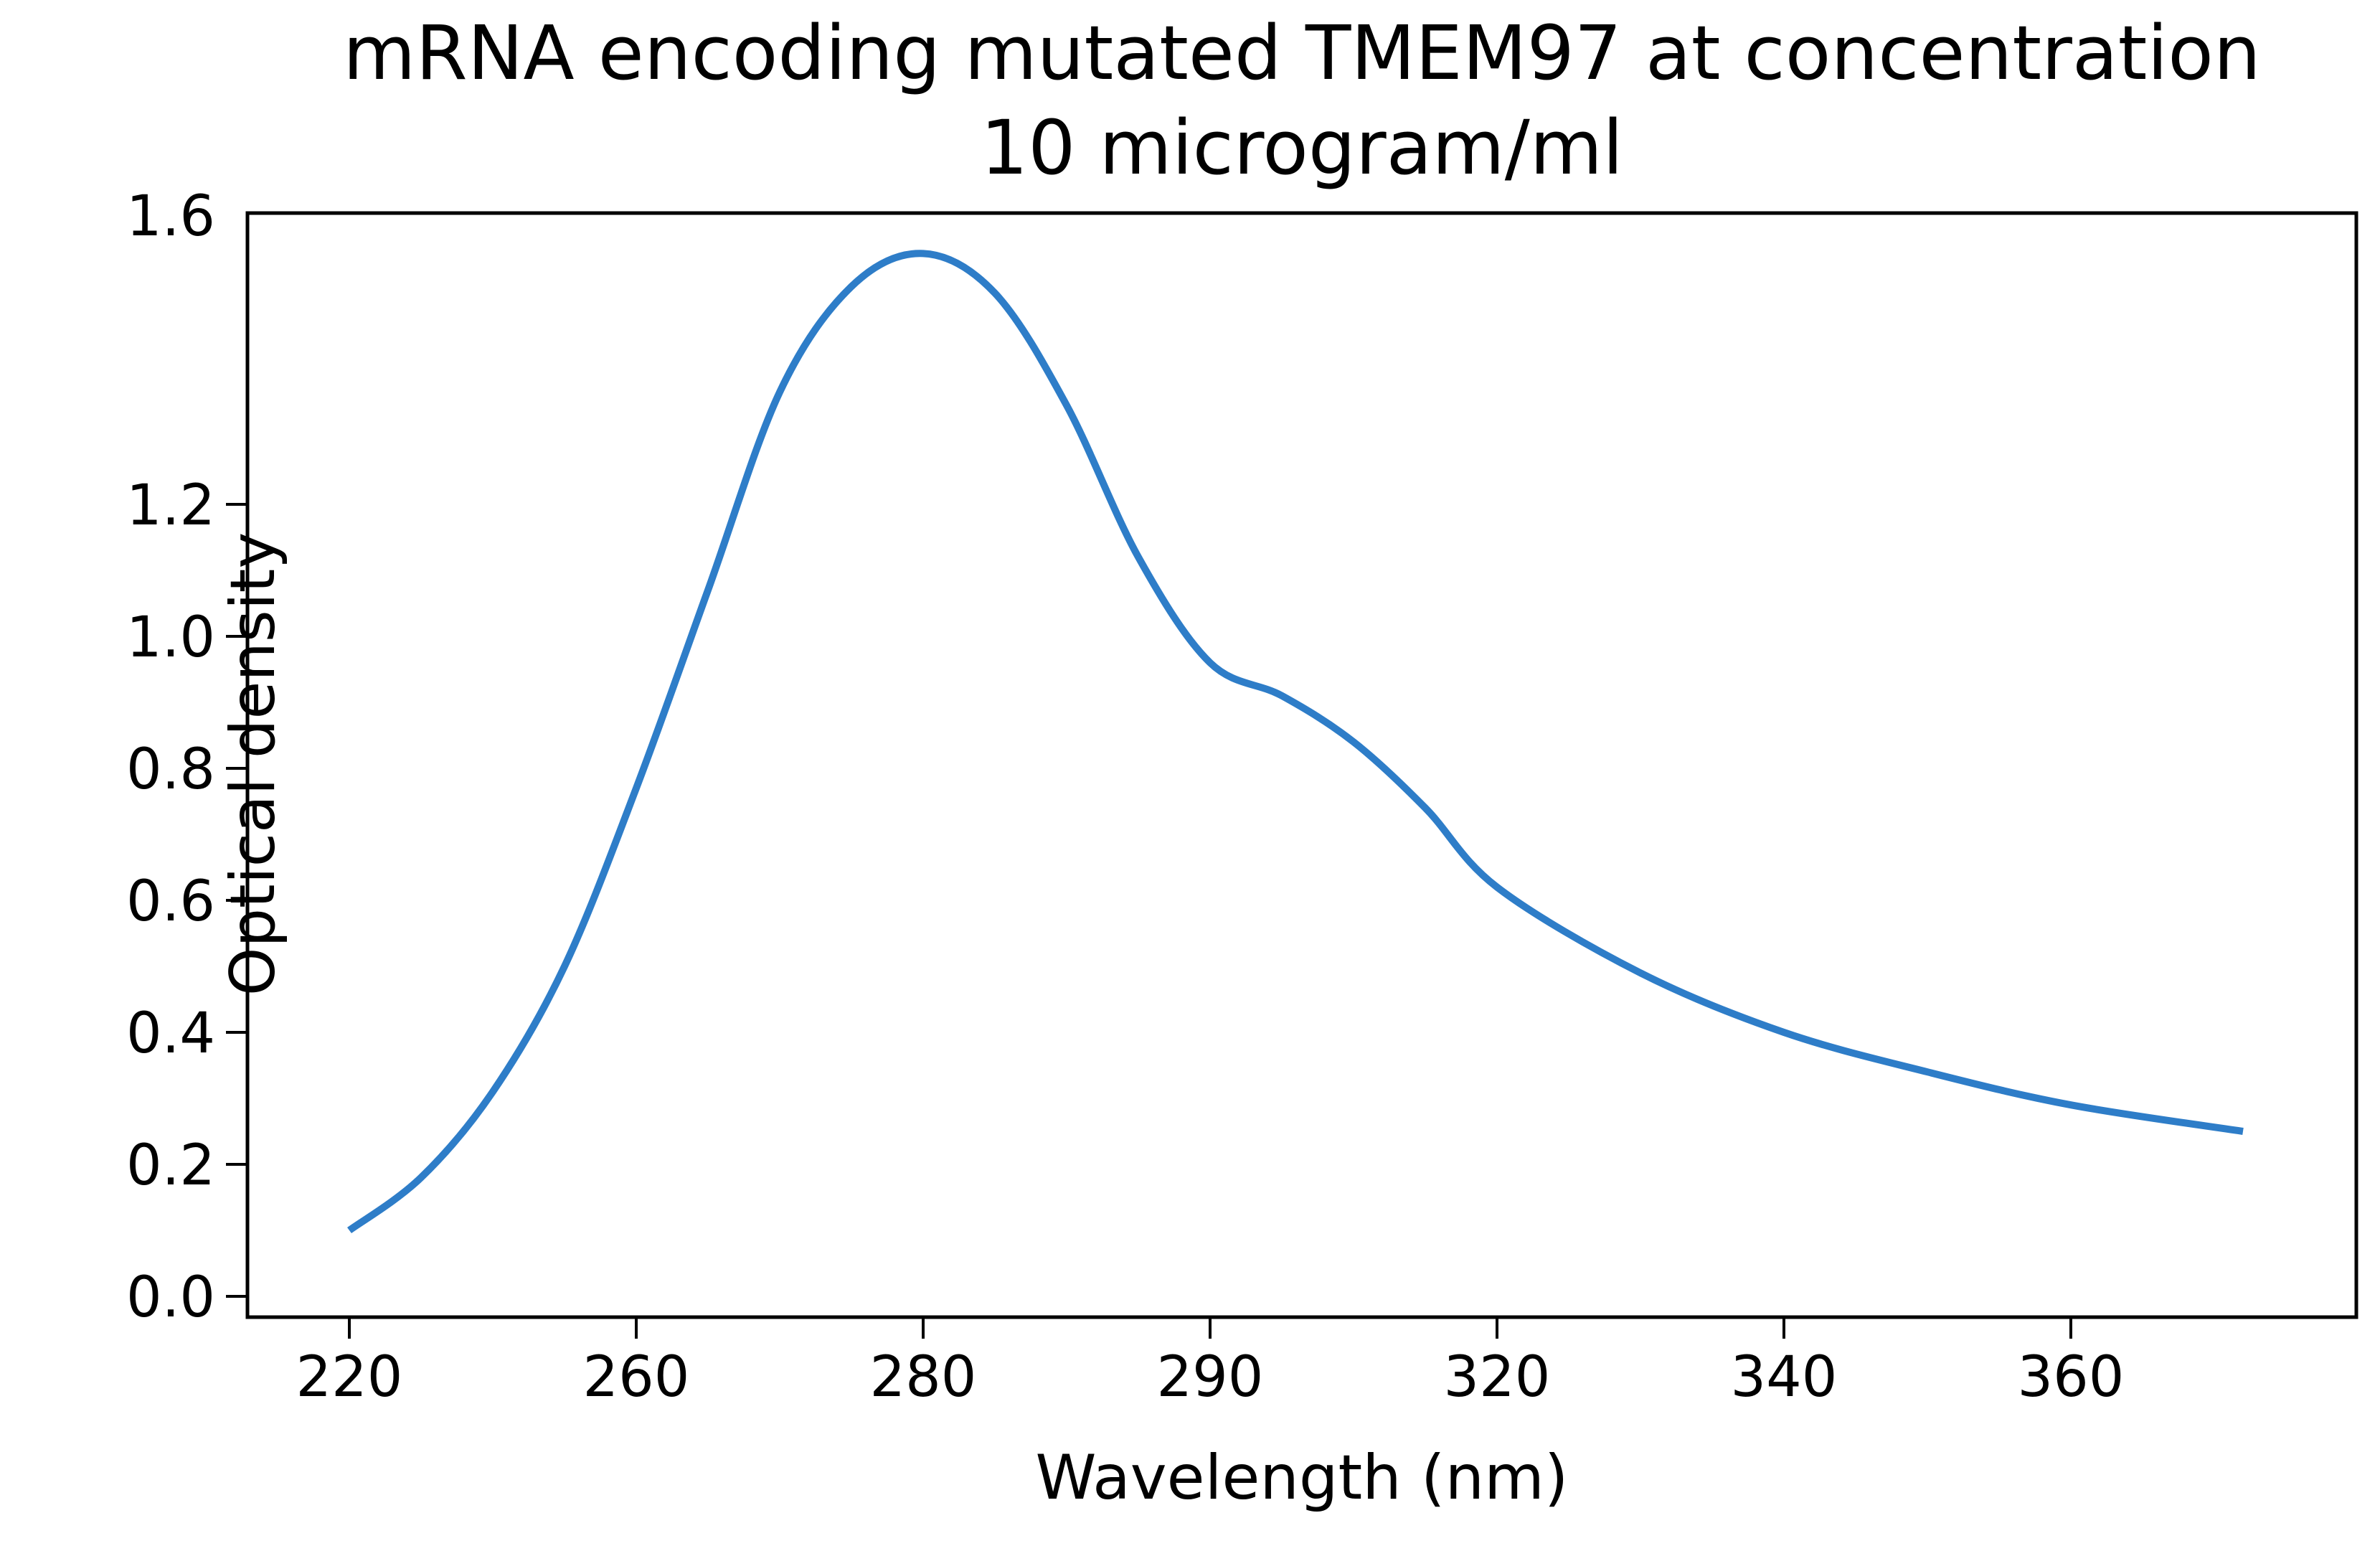 Image resolution: width=2380 pixels, height=1546 pixels. I want to click on chart-title-line-2: 10 microgram/ml, so click(1302, 148).